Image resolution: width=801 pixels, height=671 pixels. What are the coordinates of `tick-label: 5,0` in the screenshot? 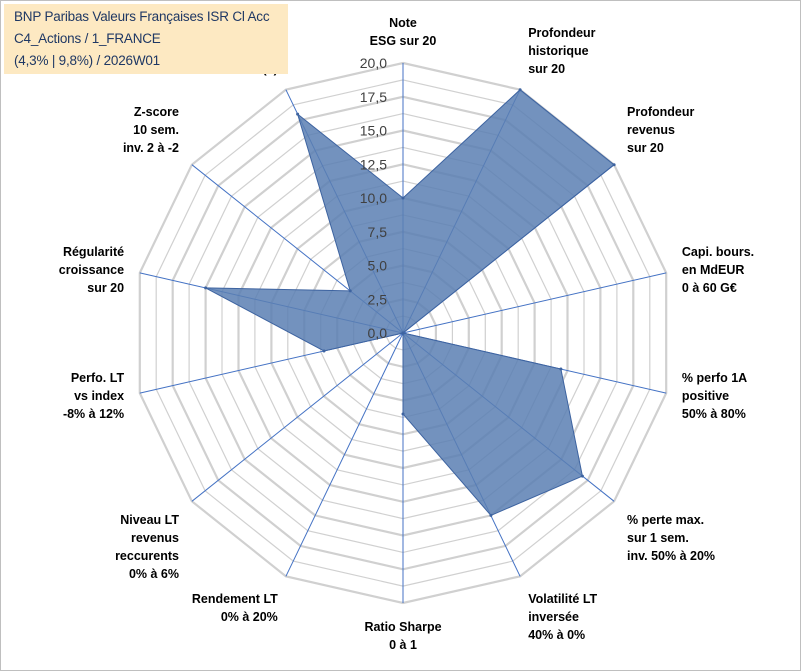 It's located at (378, 266).